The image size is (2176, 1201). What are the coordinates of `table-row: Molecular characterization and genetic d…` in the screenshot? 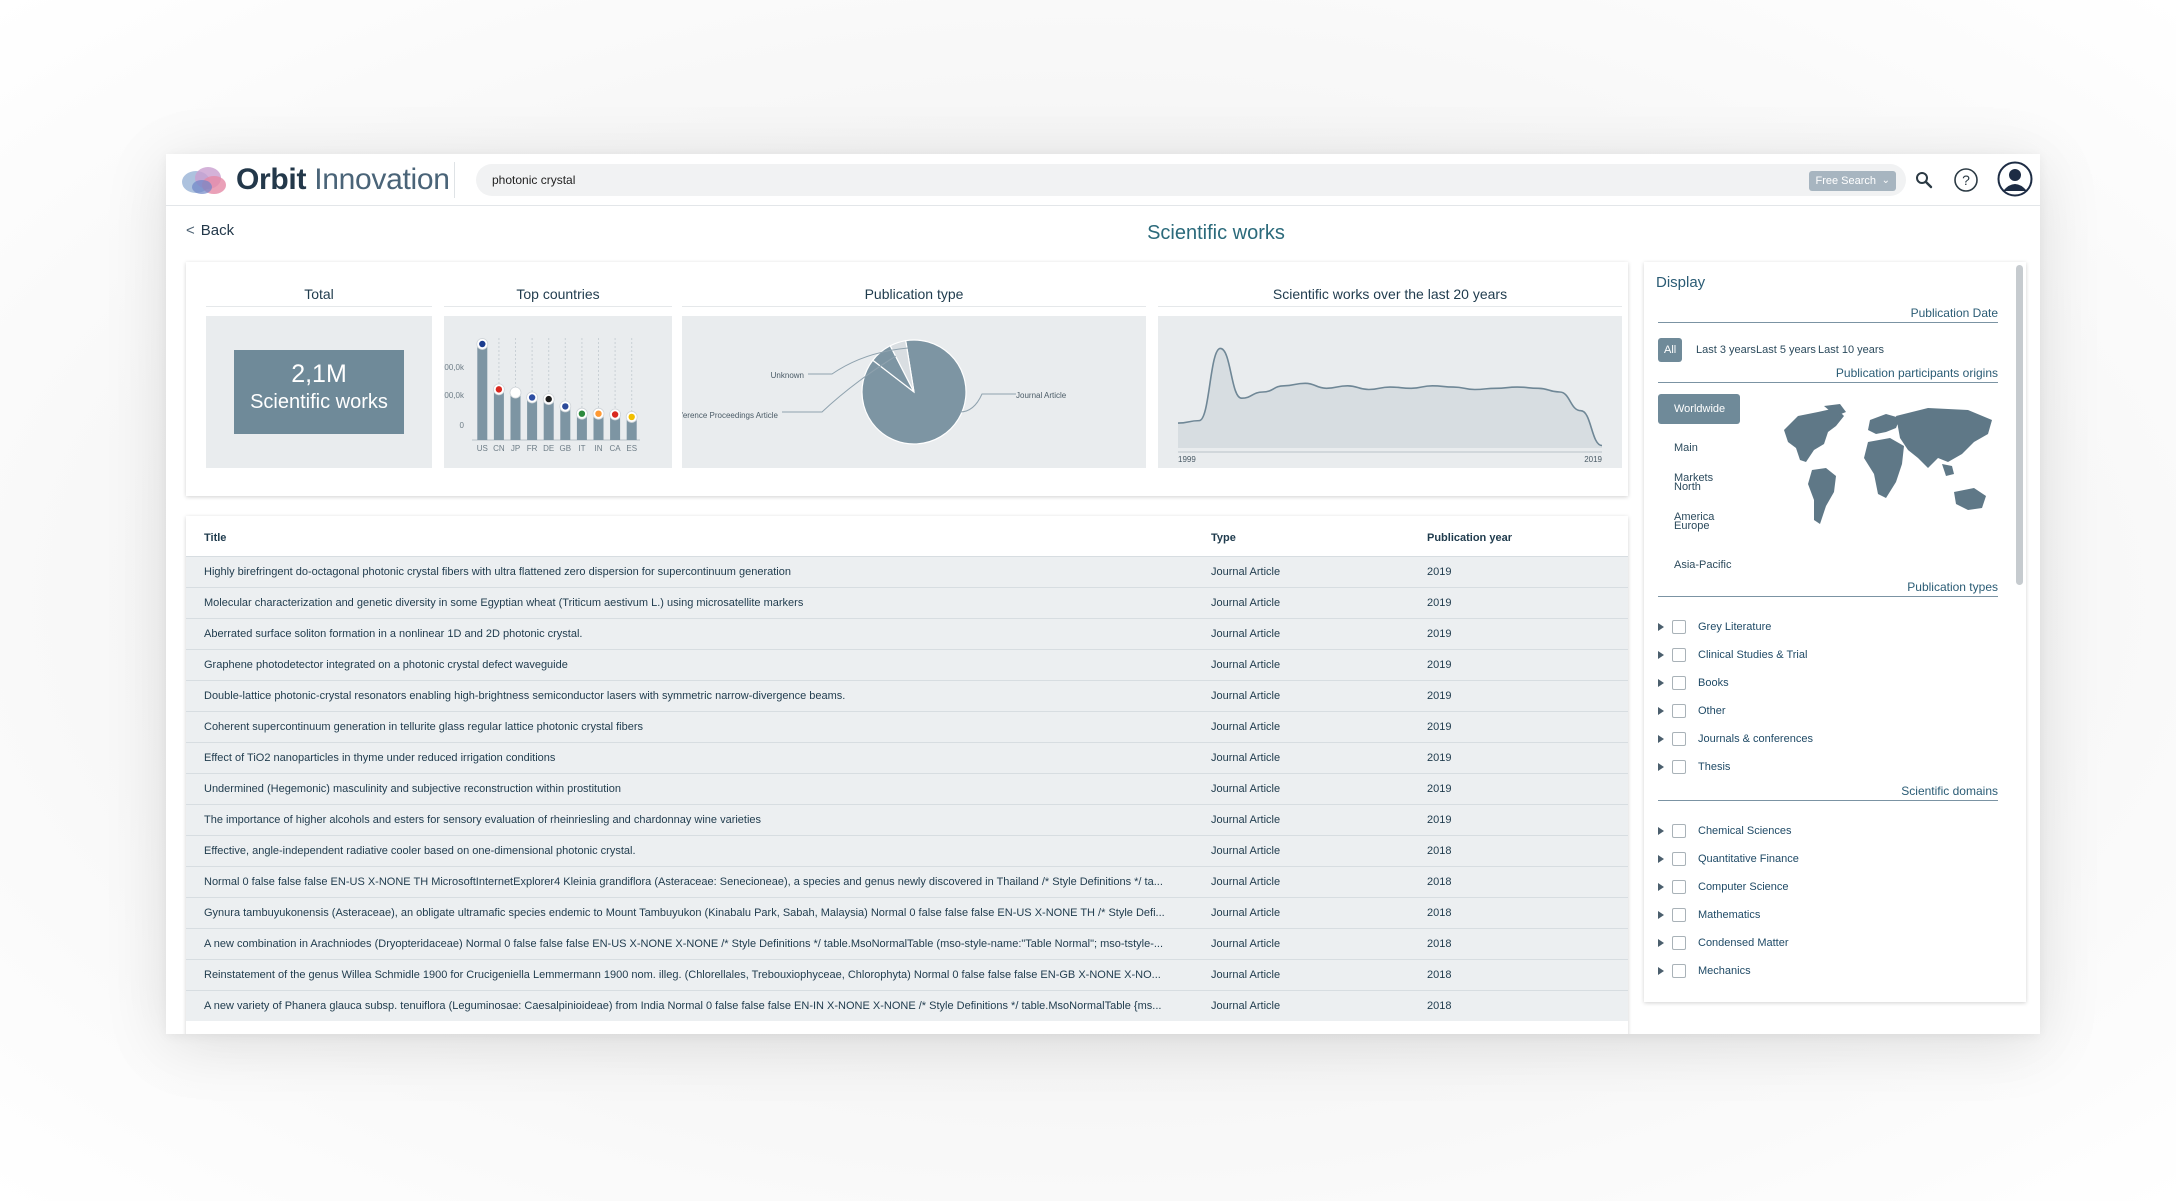 It's located at (907, 602).